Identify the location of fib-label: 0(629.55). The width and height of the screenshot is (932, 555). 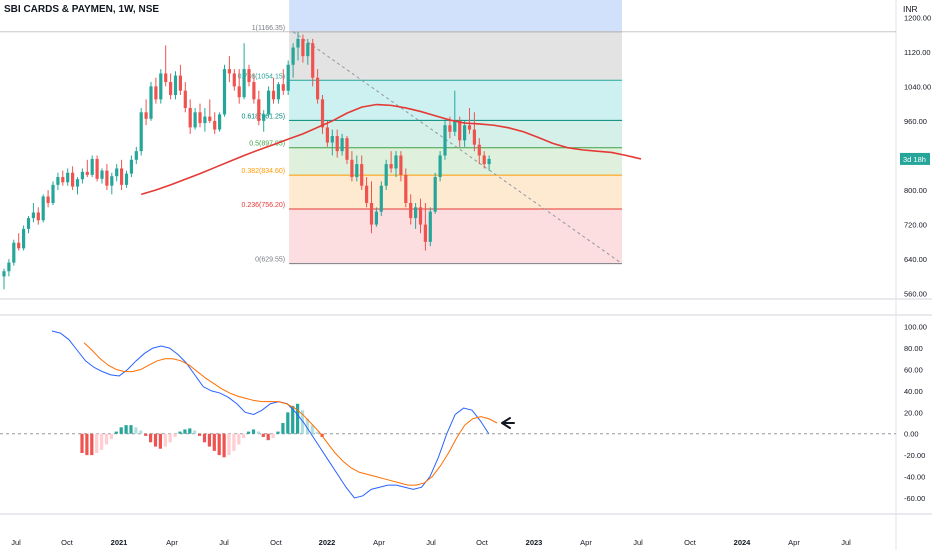
(270, 260).